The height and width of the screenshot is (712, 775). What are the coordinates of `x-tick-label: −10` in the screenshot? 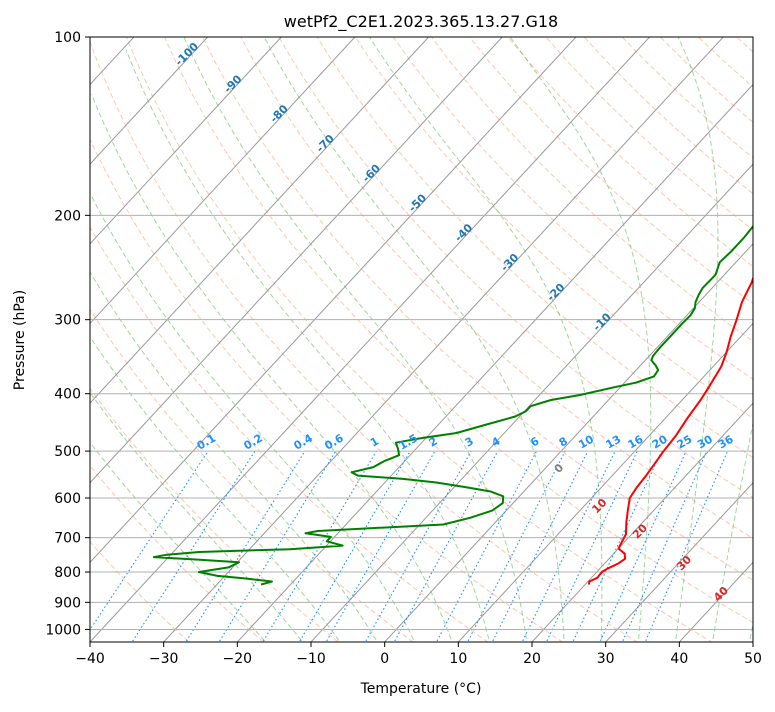 It's located at (311, 659).